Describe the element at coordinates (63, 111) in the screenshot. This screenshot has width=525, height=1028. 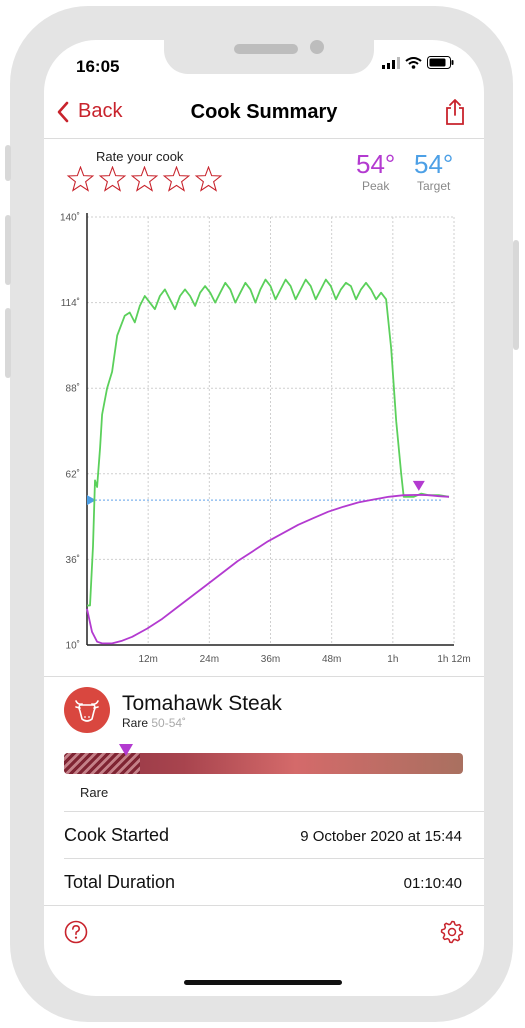
I see `chevron-left-icon` at that location.